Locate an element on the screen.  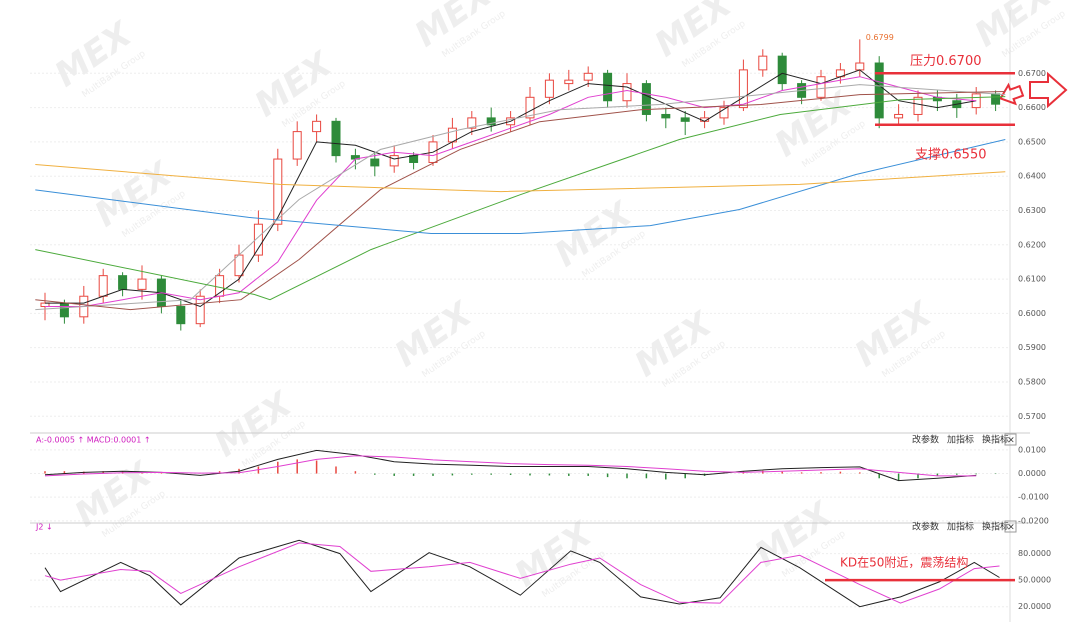
y-tick-label: 80.0000 is located at coordinates (1034, 553).